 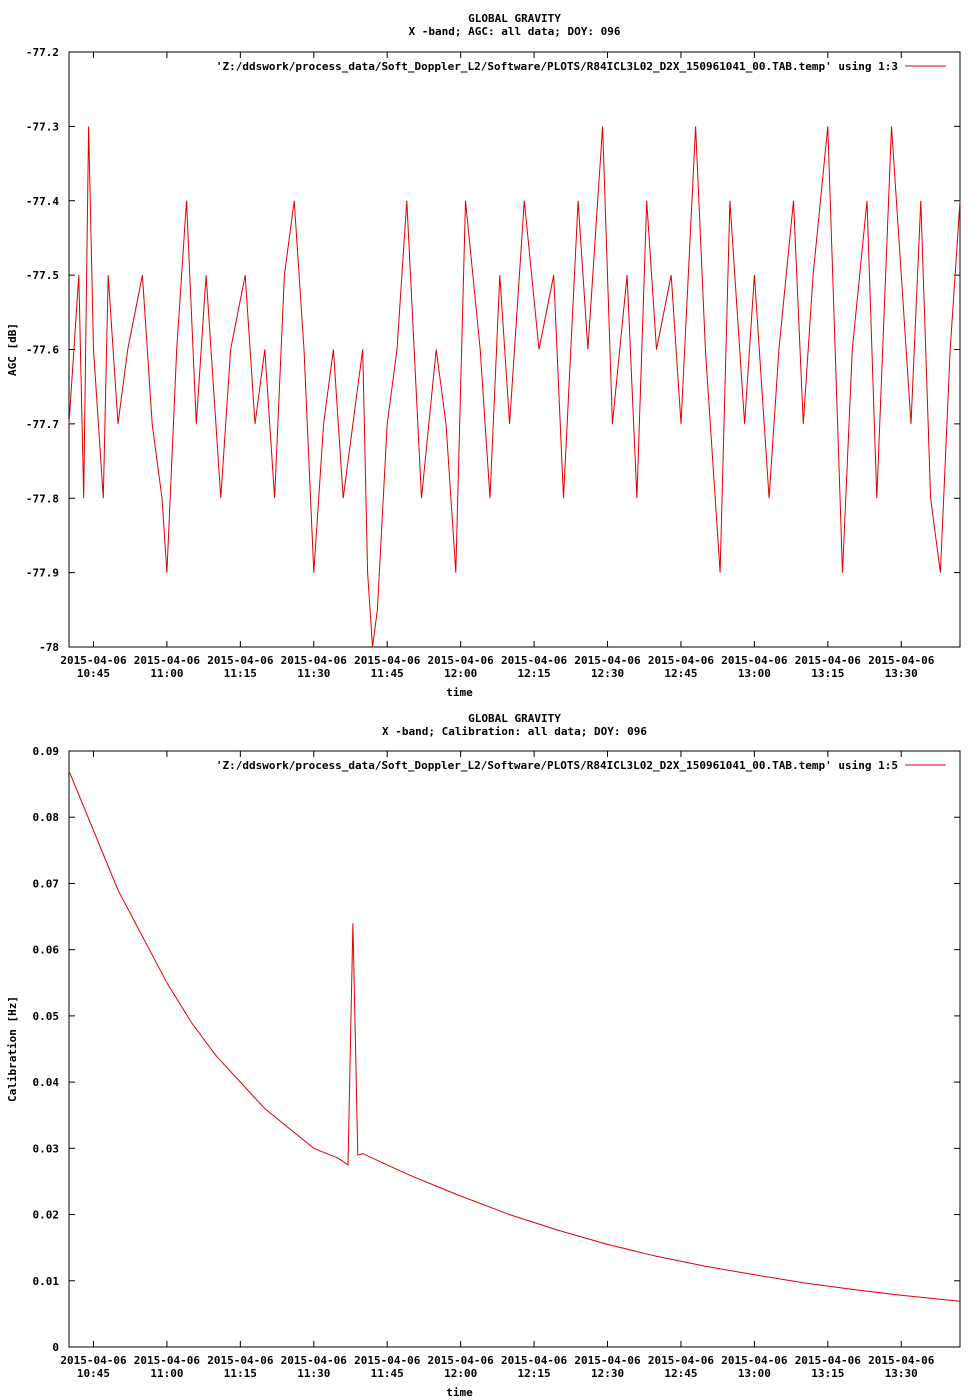 I want to click on y-tick-label: 0.04, so click(x=46, y=1082).